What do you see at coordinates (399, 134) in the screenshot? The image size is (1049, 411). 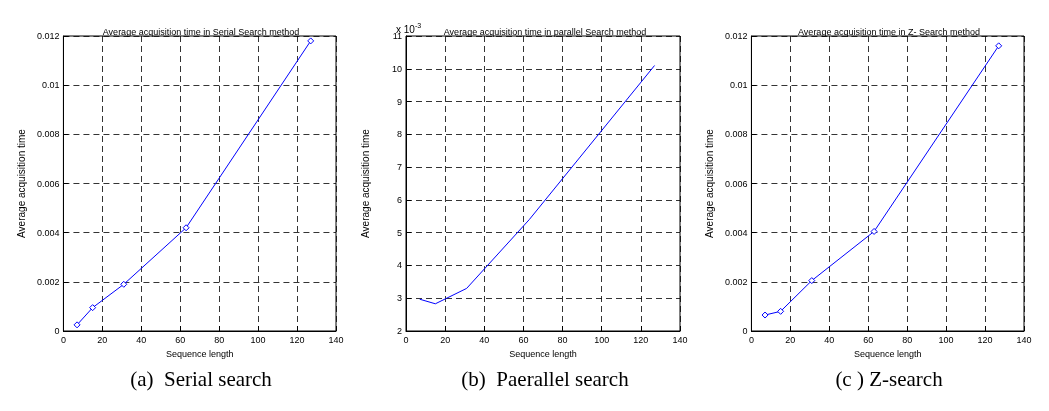 I see `y-tick-label: 8` at bounding box center [399, 134].